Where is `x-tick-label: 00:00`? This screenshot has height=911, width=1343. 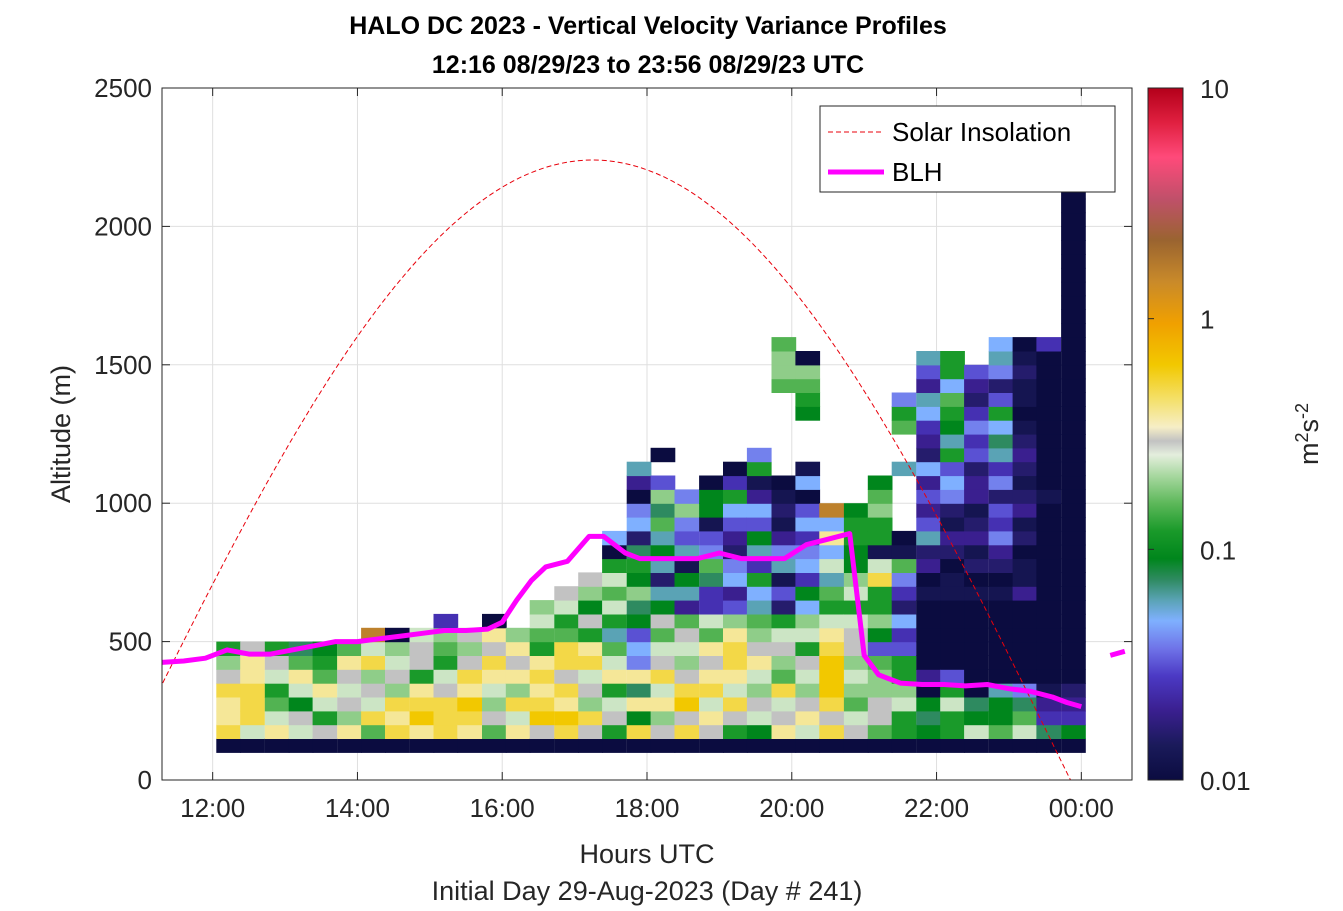 x-tick-label: 00:00 is located at coordinates (1081, 808).